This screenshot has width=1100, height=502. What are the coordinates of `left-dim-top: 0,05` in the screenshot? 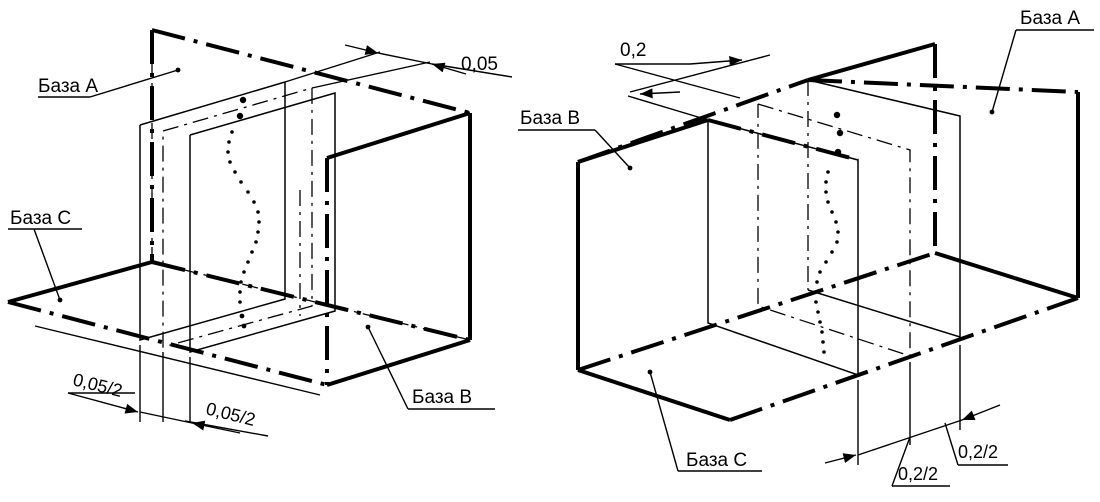 It's located at (398, 66).